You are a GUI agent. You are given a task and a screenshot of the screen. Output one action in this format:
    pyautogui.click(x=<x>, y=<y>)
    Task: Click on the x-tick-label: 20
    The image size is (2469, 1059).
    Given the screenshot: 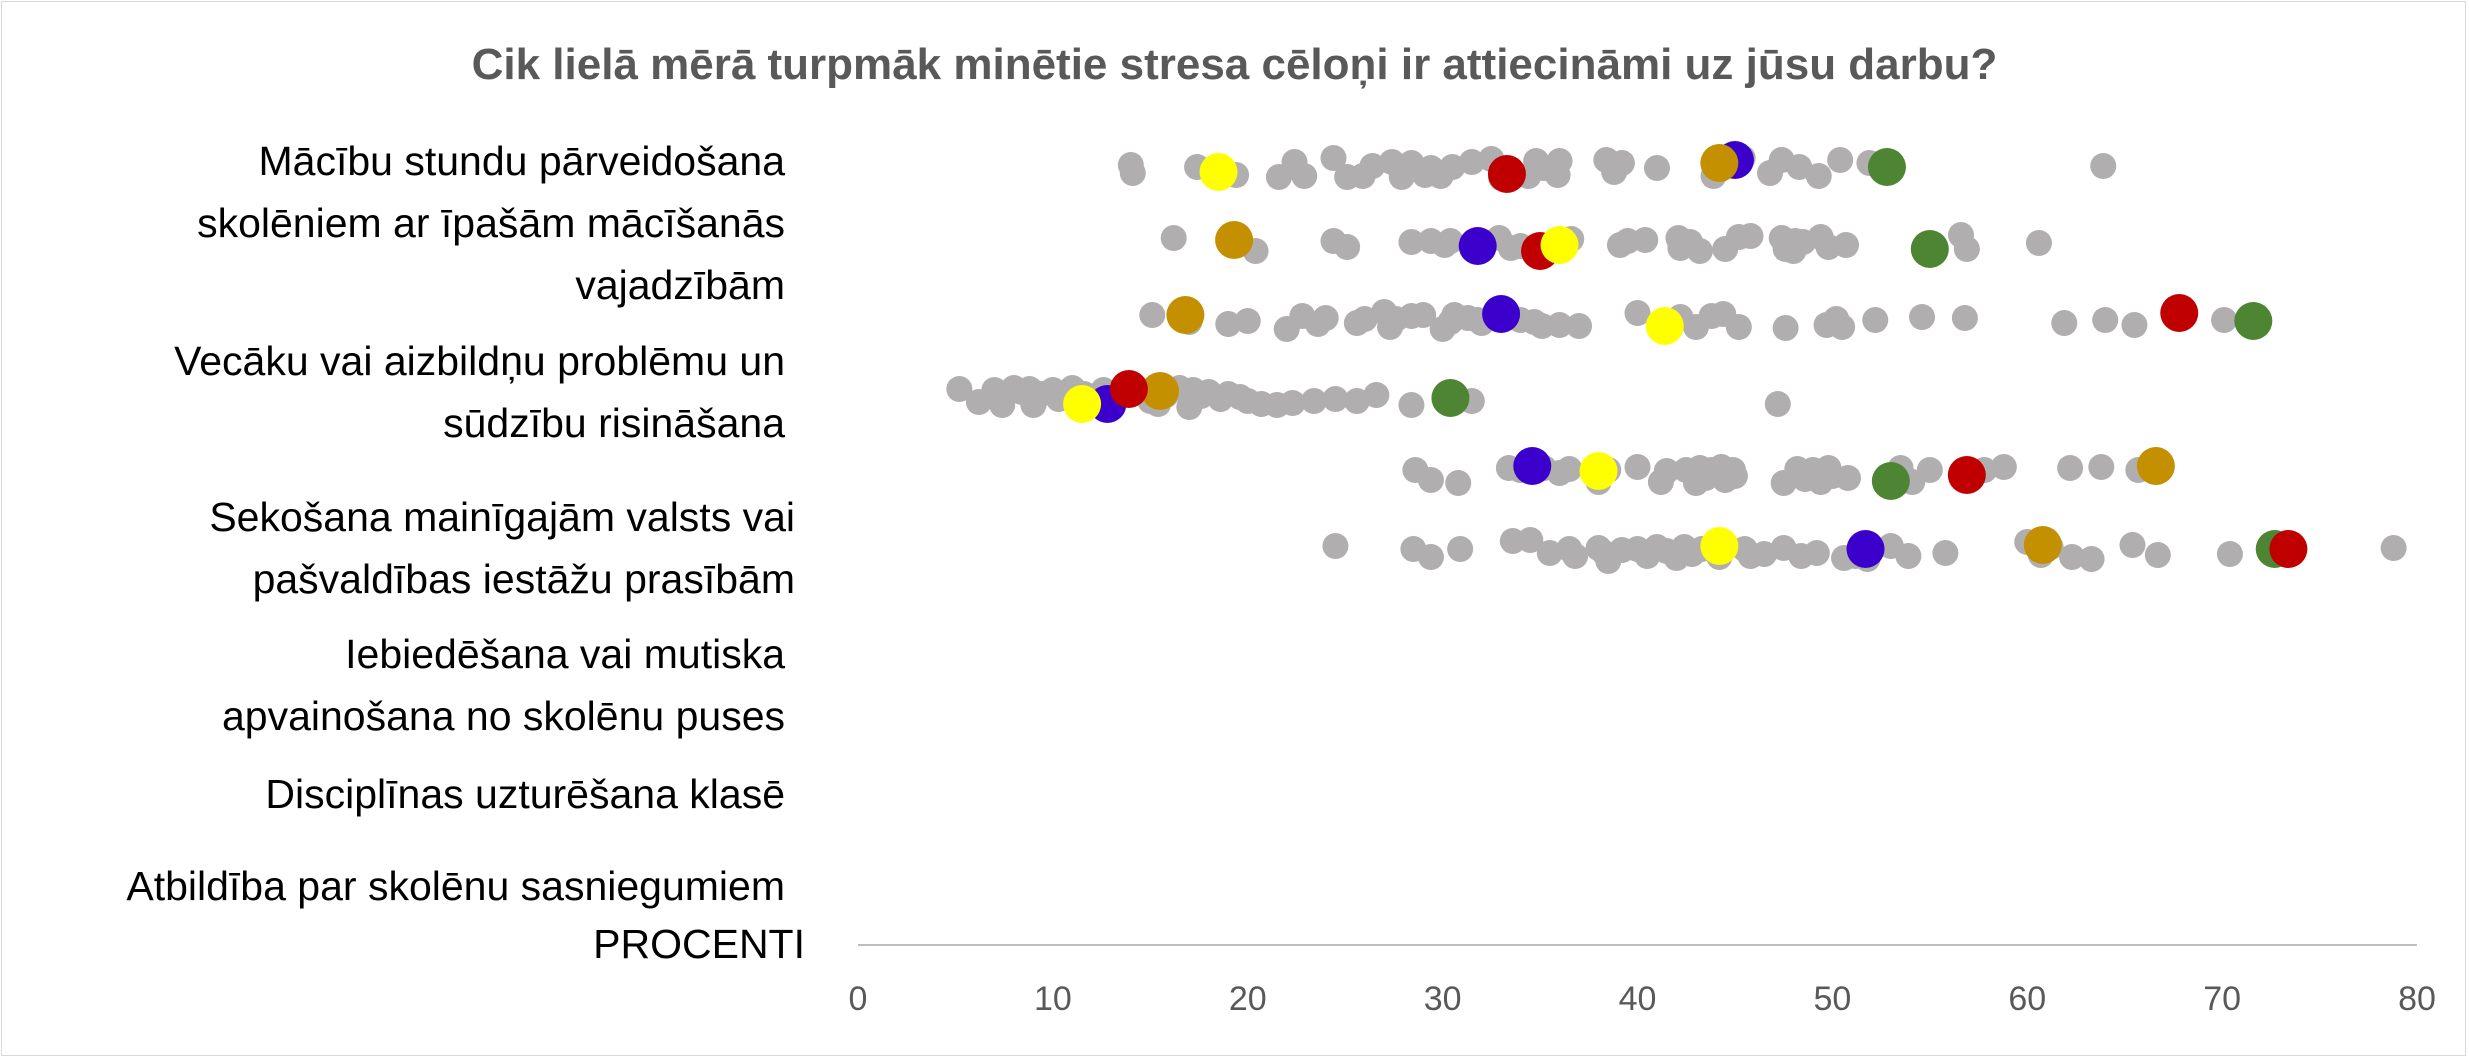 What is the action you would take?
    pyautogui.click(x=1248, y=999)
    